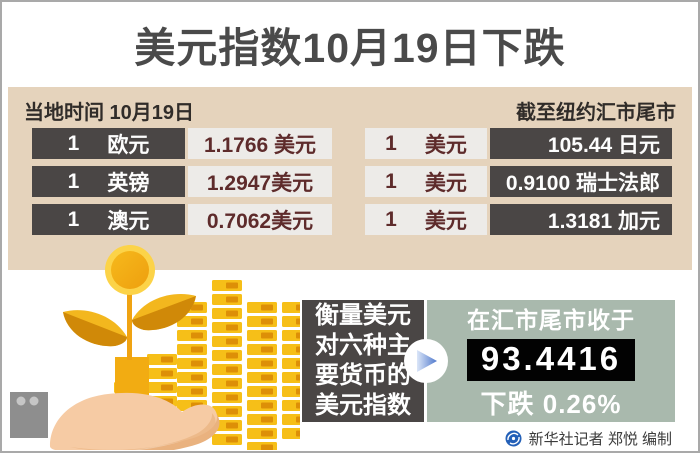 The image size is (700, 453). Describe the element at coordinates (596, 113) in the screenshot. I see `cutoff-label: 截至纽约汇市尾市` at that location.